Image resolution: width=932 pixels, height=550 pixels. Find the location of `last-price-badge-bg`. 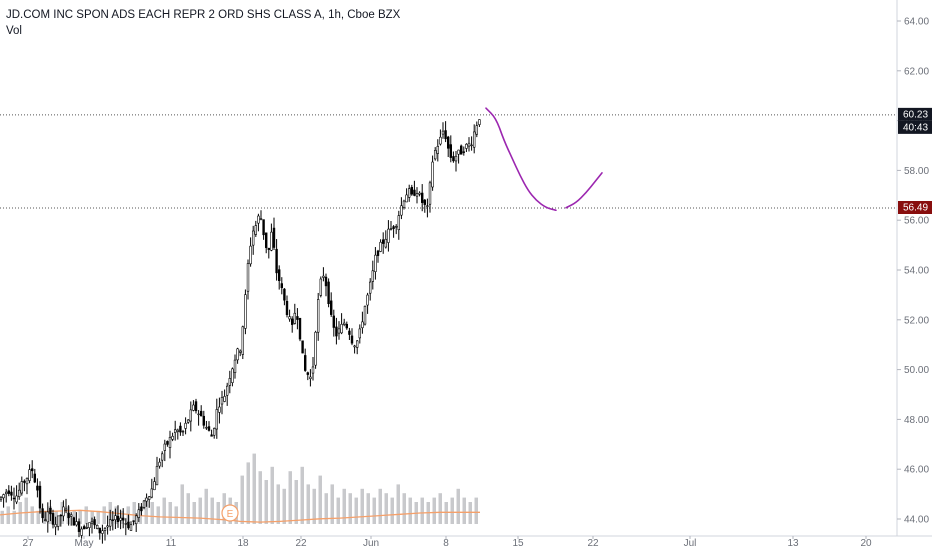

last-price-badge-bg is located at coordinates (915, 114).